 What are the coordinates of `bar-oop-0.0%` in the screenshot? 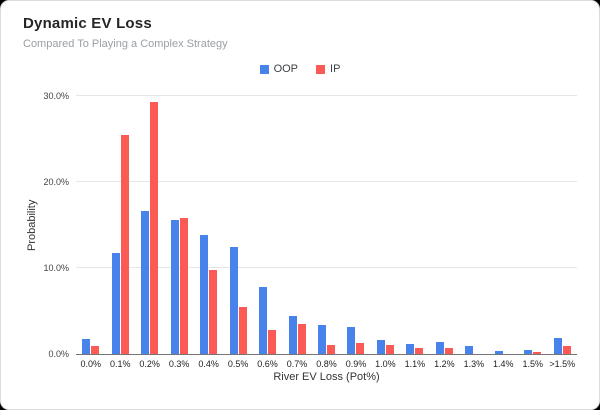 It's located at (86, 346).